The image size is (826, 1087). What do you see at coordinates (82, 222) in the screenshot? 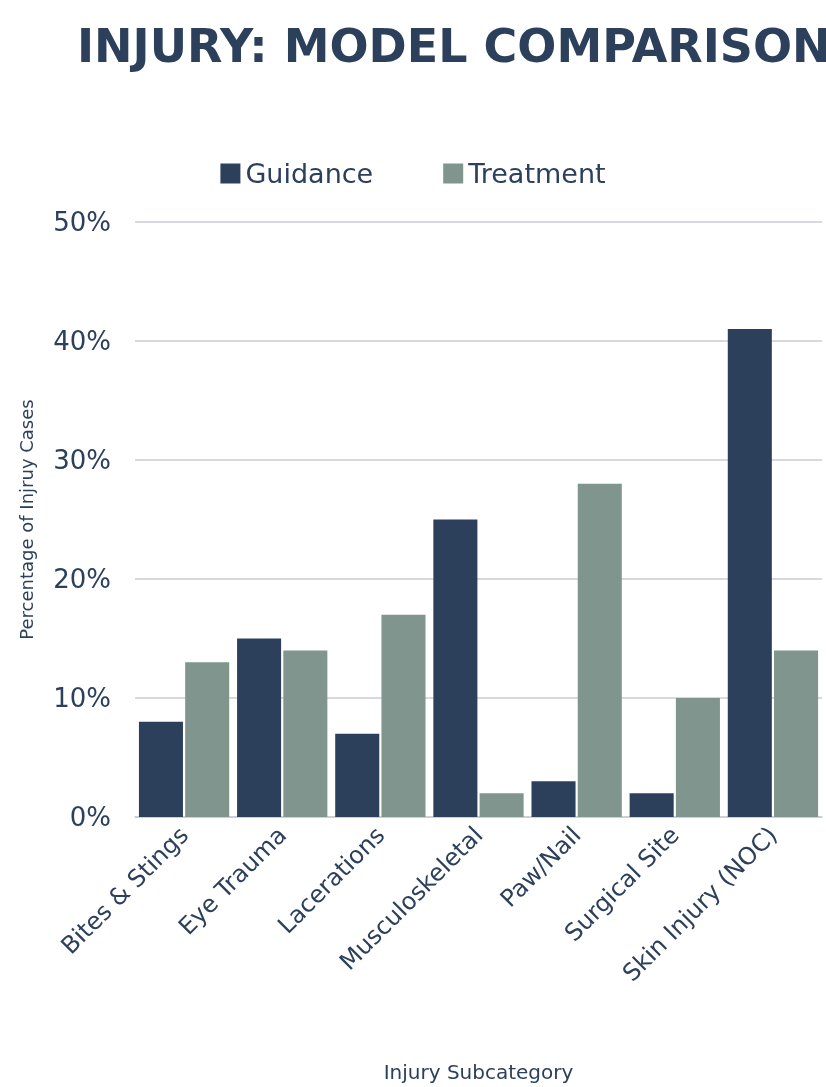
I see `y-tick-label: 50%` at bounding box center [82, 222].